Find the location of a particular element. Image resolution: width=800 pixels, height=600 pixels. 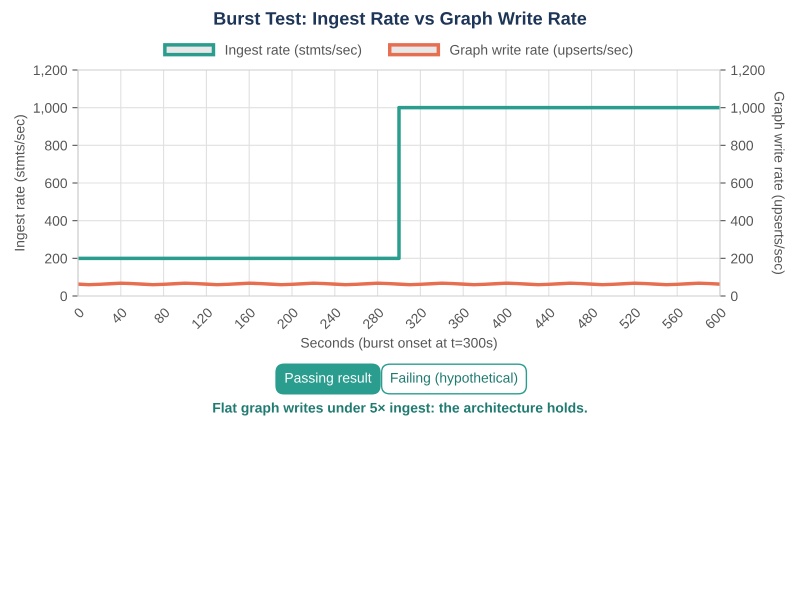

chart-title: Burst Test: Ingest Rate vs Graph Write Rate is located at coordinates (400, 20).